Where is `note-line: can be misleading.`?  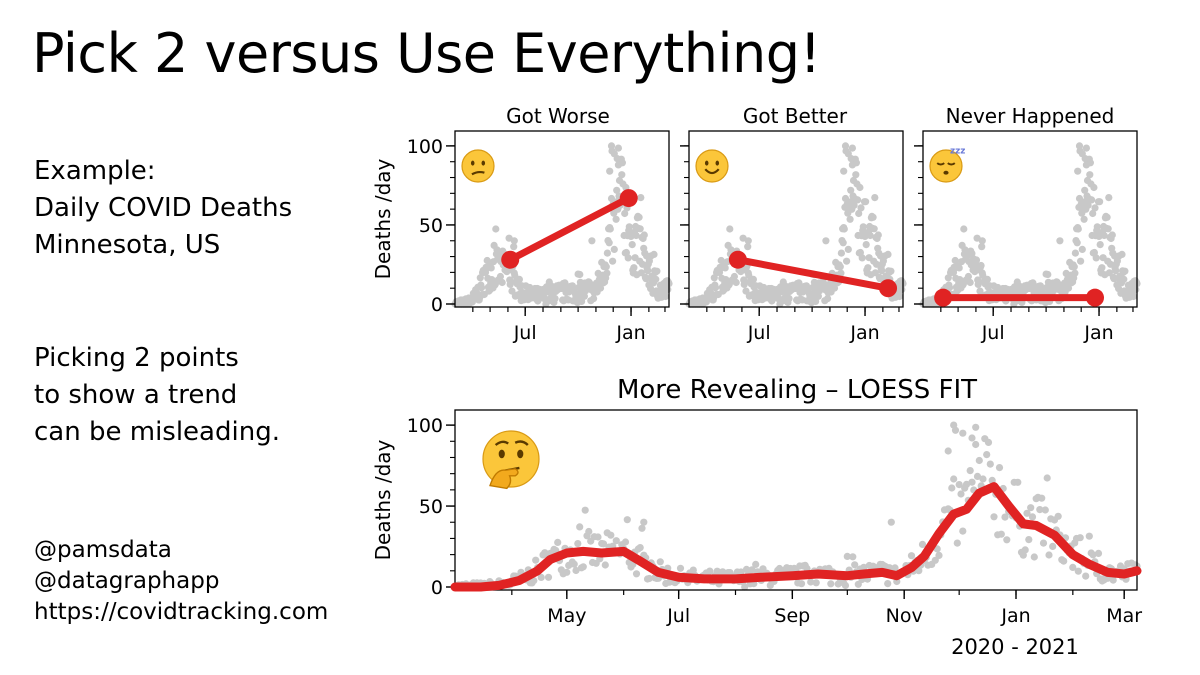 note-line: can be misleading. is located at coordinates (157, 432).